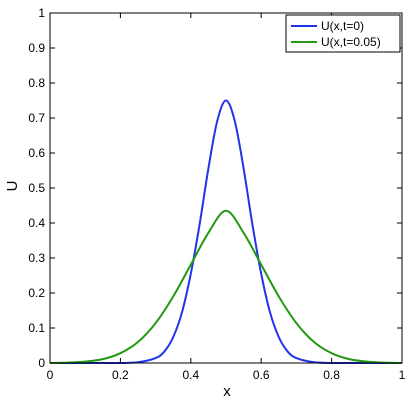 Image resolution: width=410 pixels, height=404 pixels. I want to click on x-axis-label: x, so click(227, 391).